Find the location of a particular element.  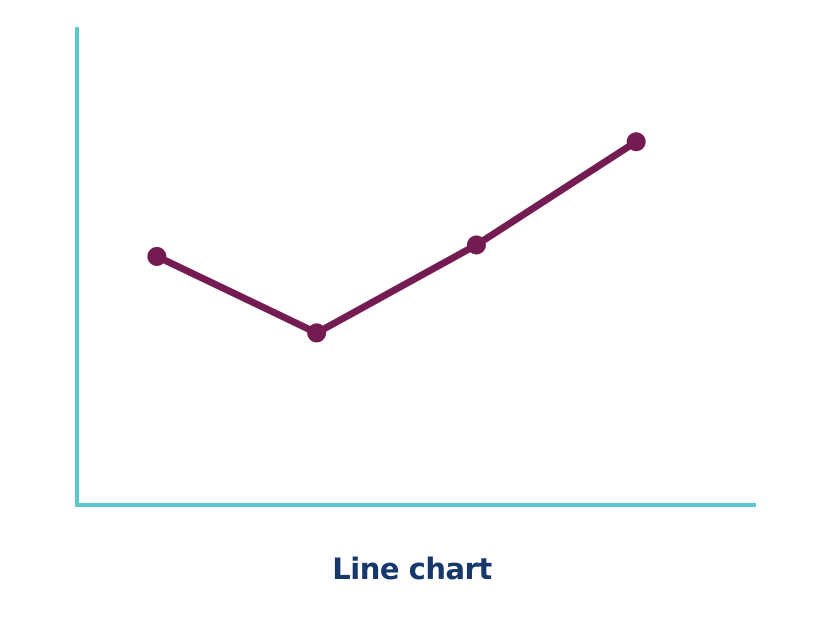

chart-caption: Line chart is located at coordinates (412, 569).